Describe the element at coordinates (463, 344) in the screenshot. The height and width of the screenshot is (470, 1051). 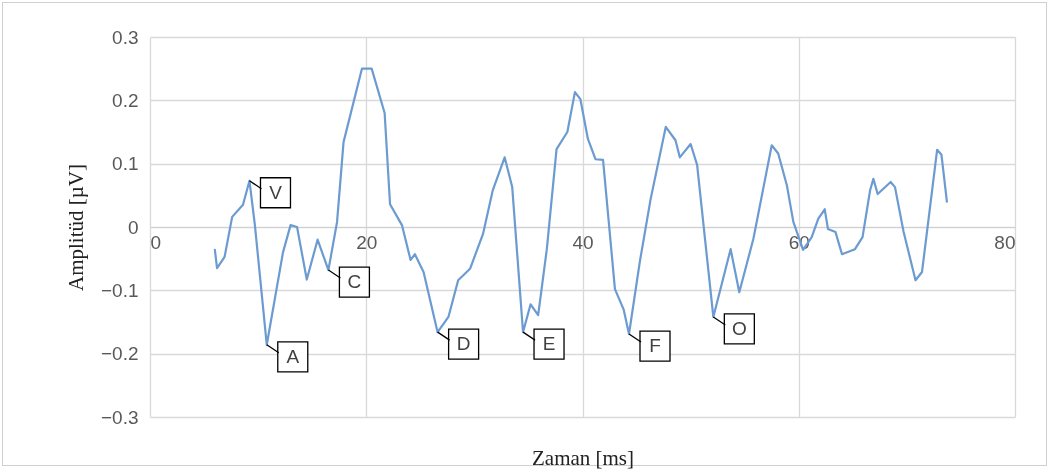
I see `annotation: D` at that location.